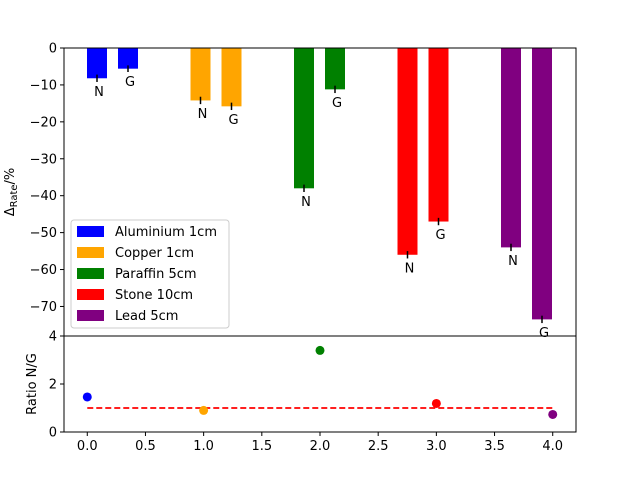  Describe the element at coordinates (156, 274) in the screenshot. I see `legend-label-2: Paraffin 5cm` at that location.